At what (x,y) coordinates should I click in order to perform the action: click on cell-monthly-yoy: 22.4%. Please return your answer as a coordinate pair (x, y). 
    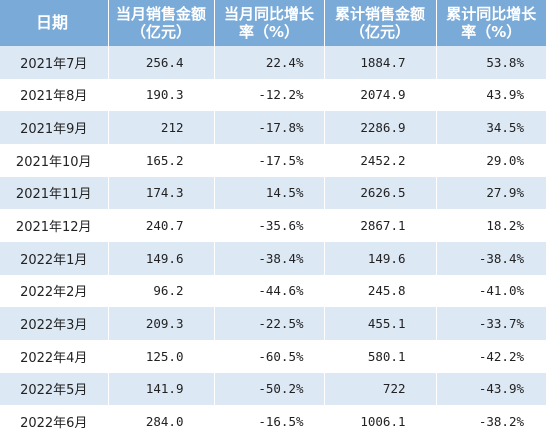
    Looking at the image, I should click on (269, 62).